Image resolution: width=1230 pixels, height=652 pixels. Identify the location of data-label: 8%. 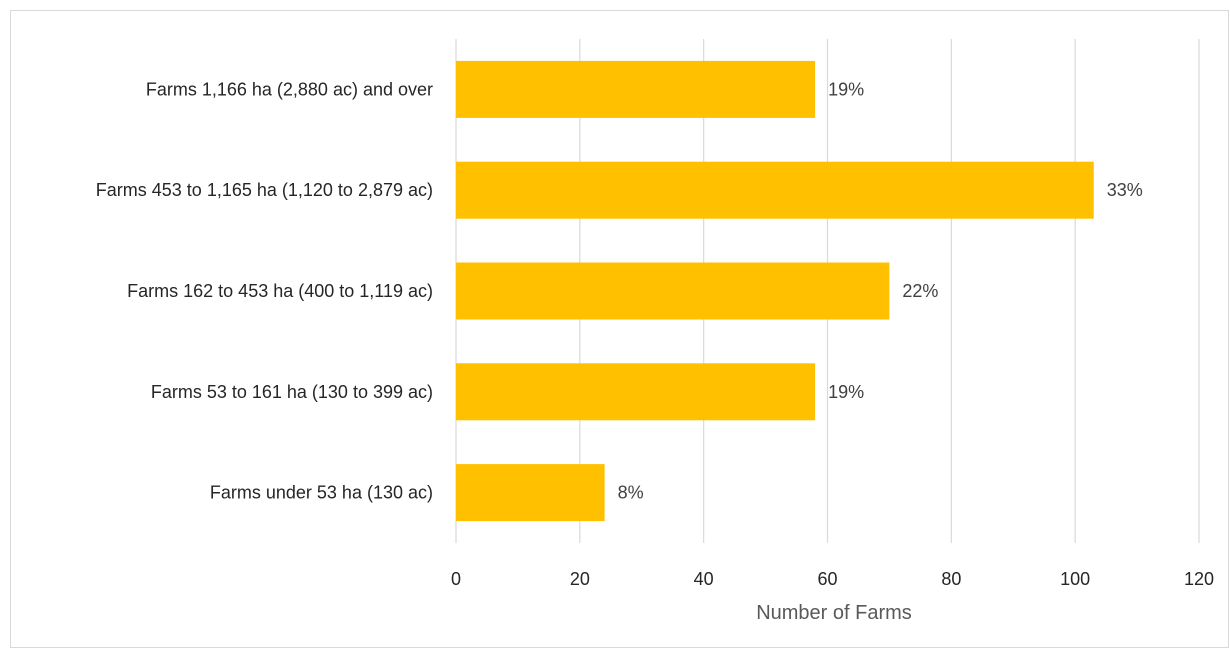
(631, 493).